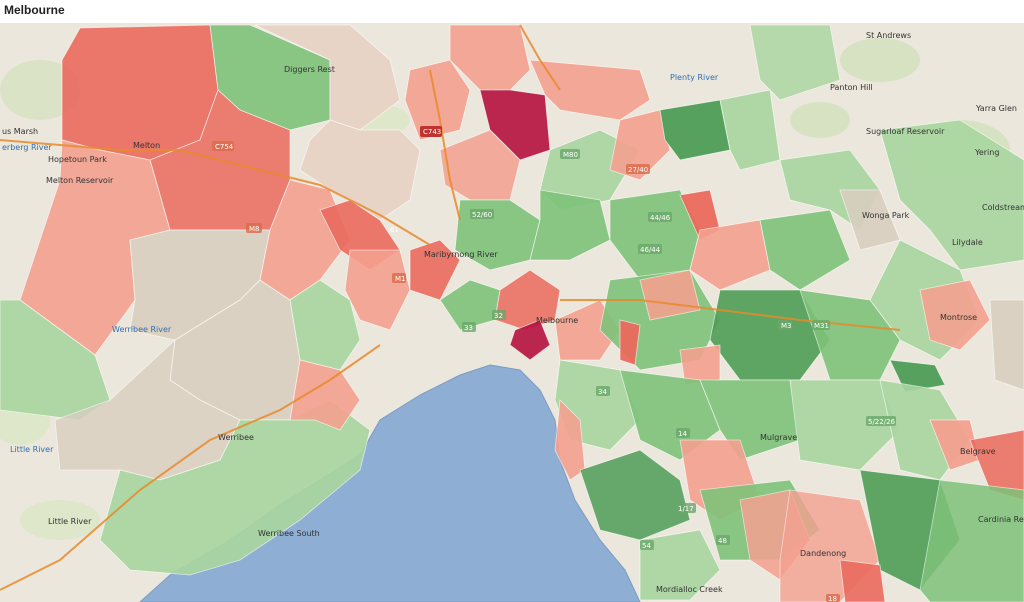 The width and height of the screenshot is (1024, 602). I want to click on place-label-melbourne: Melbourne, so click(557, 320).